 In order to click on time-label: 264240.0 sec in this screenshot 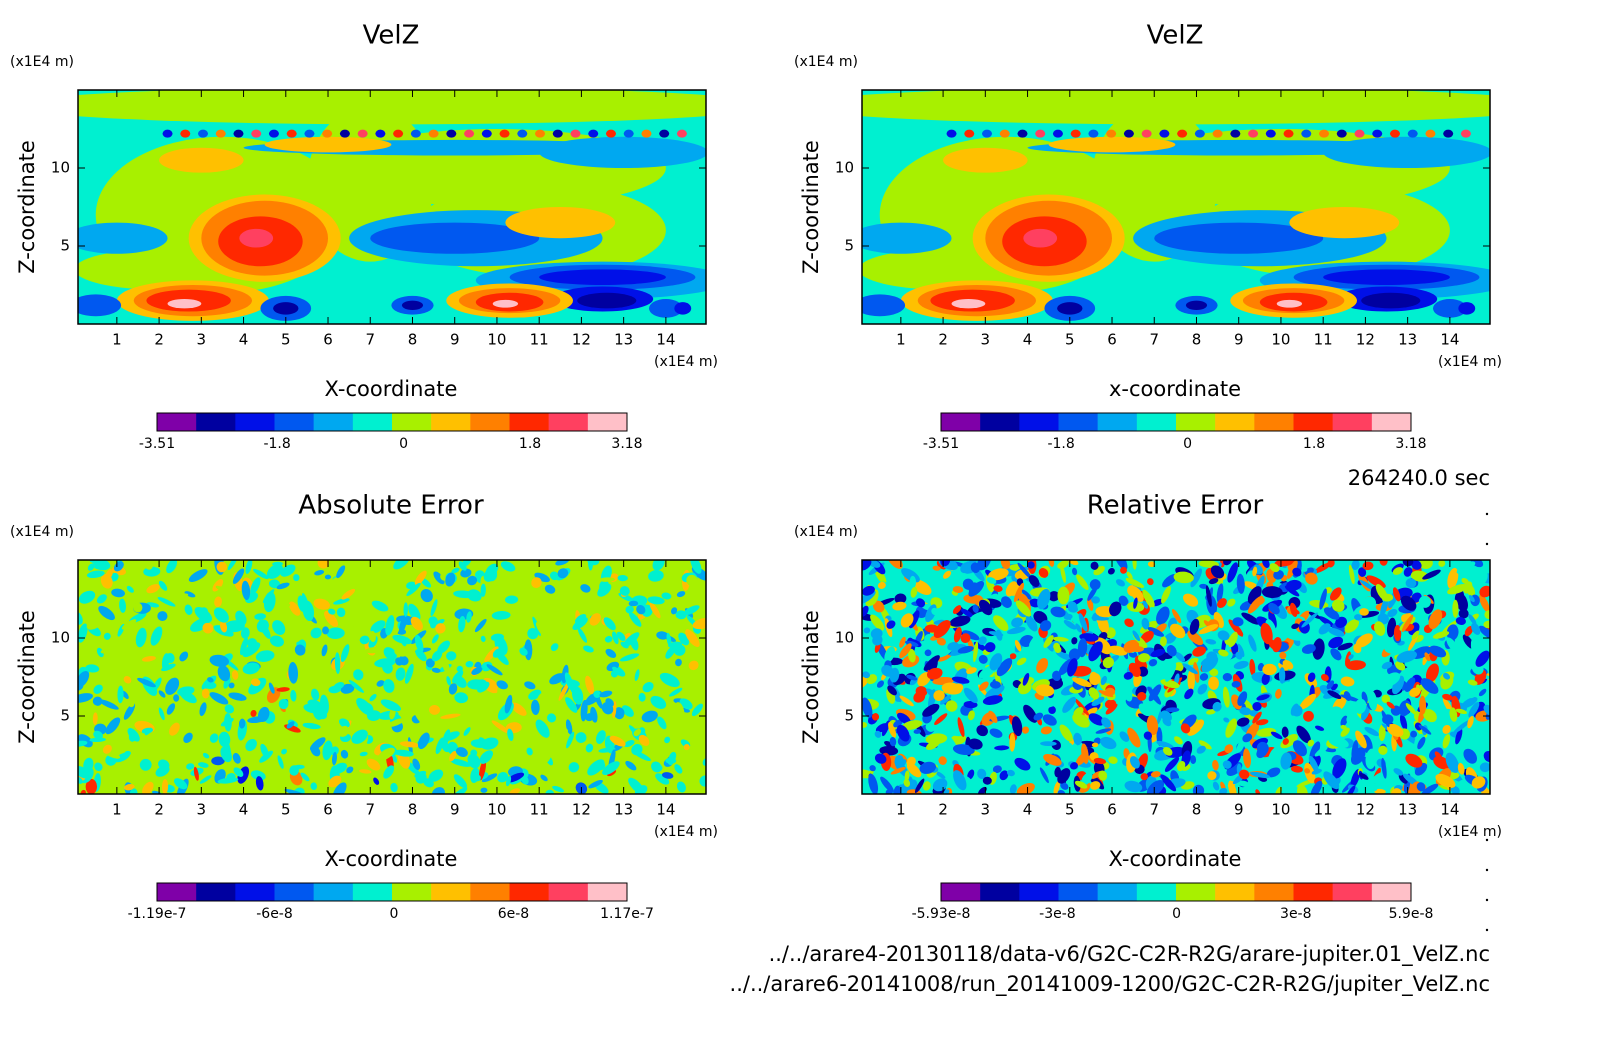, I will do `click(1419, 478)`.